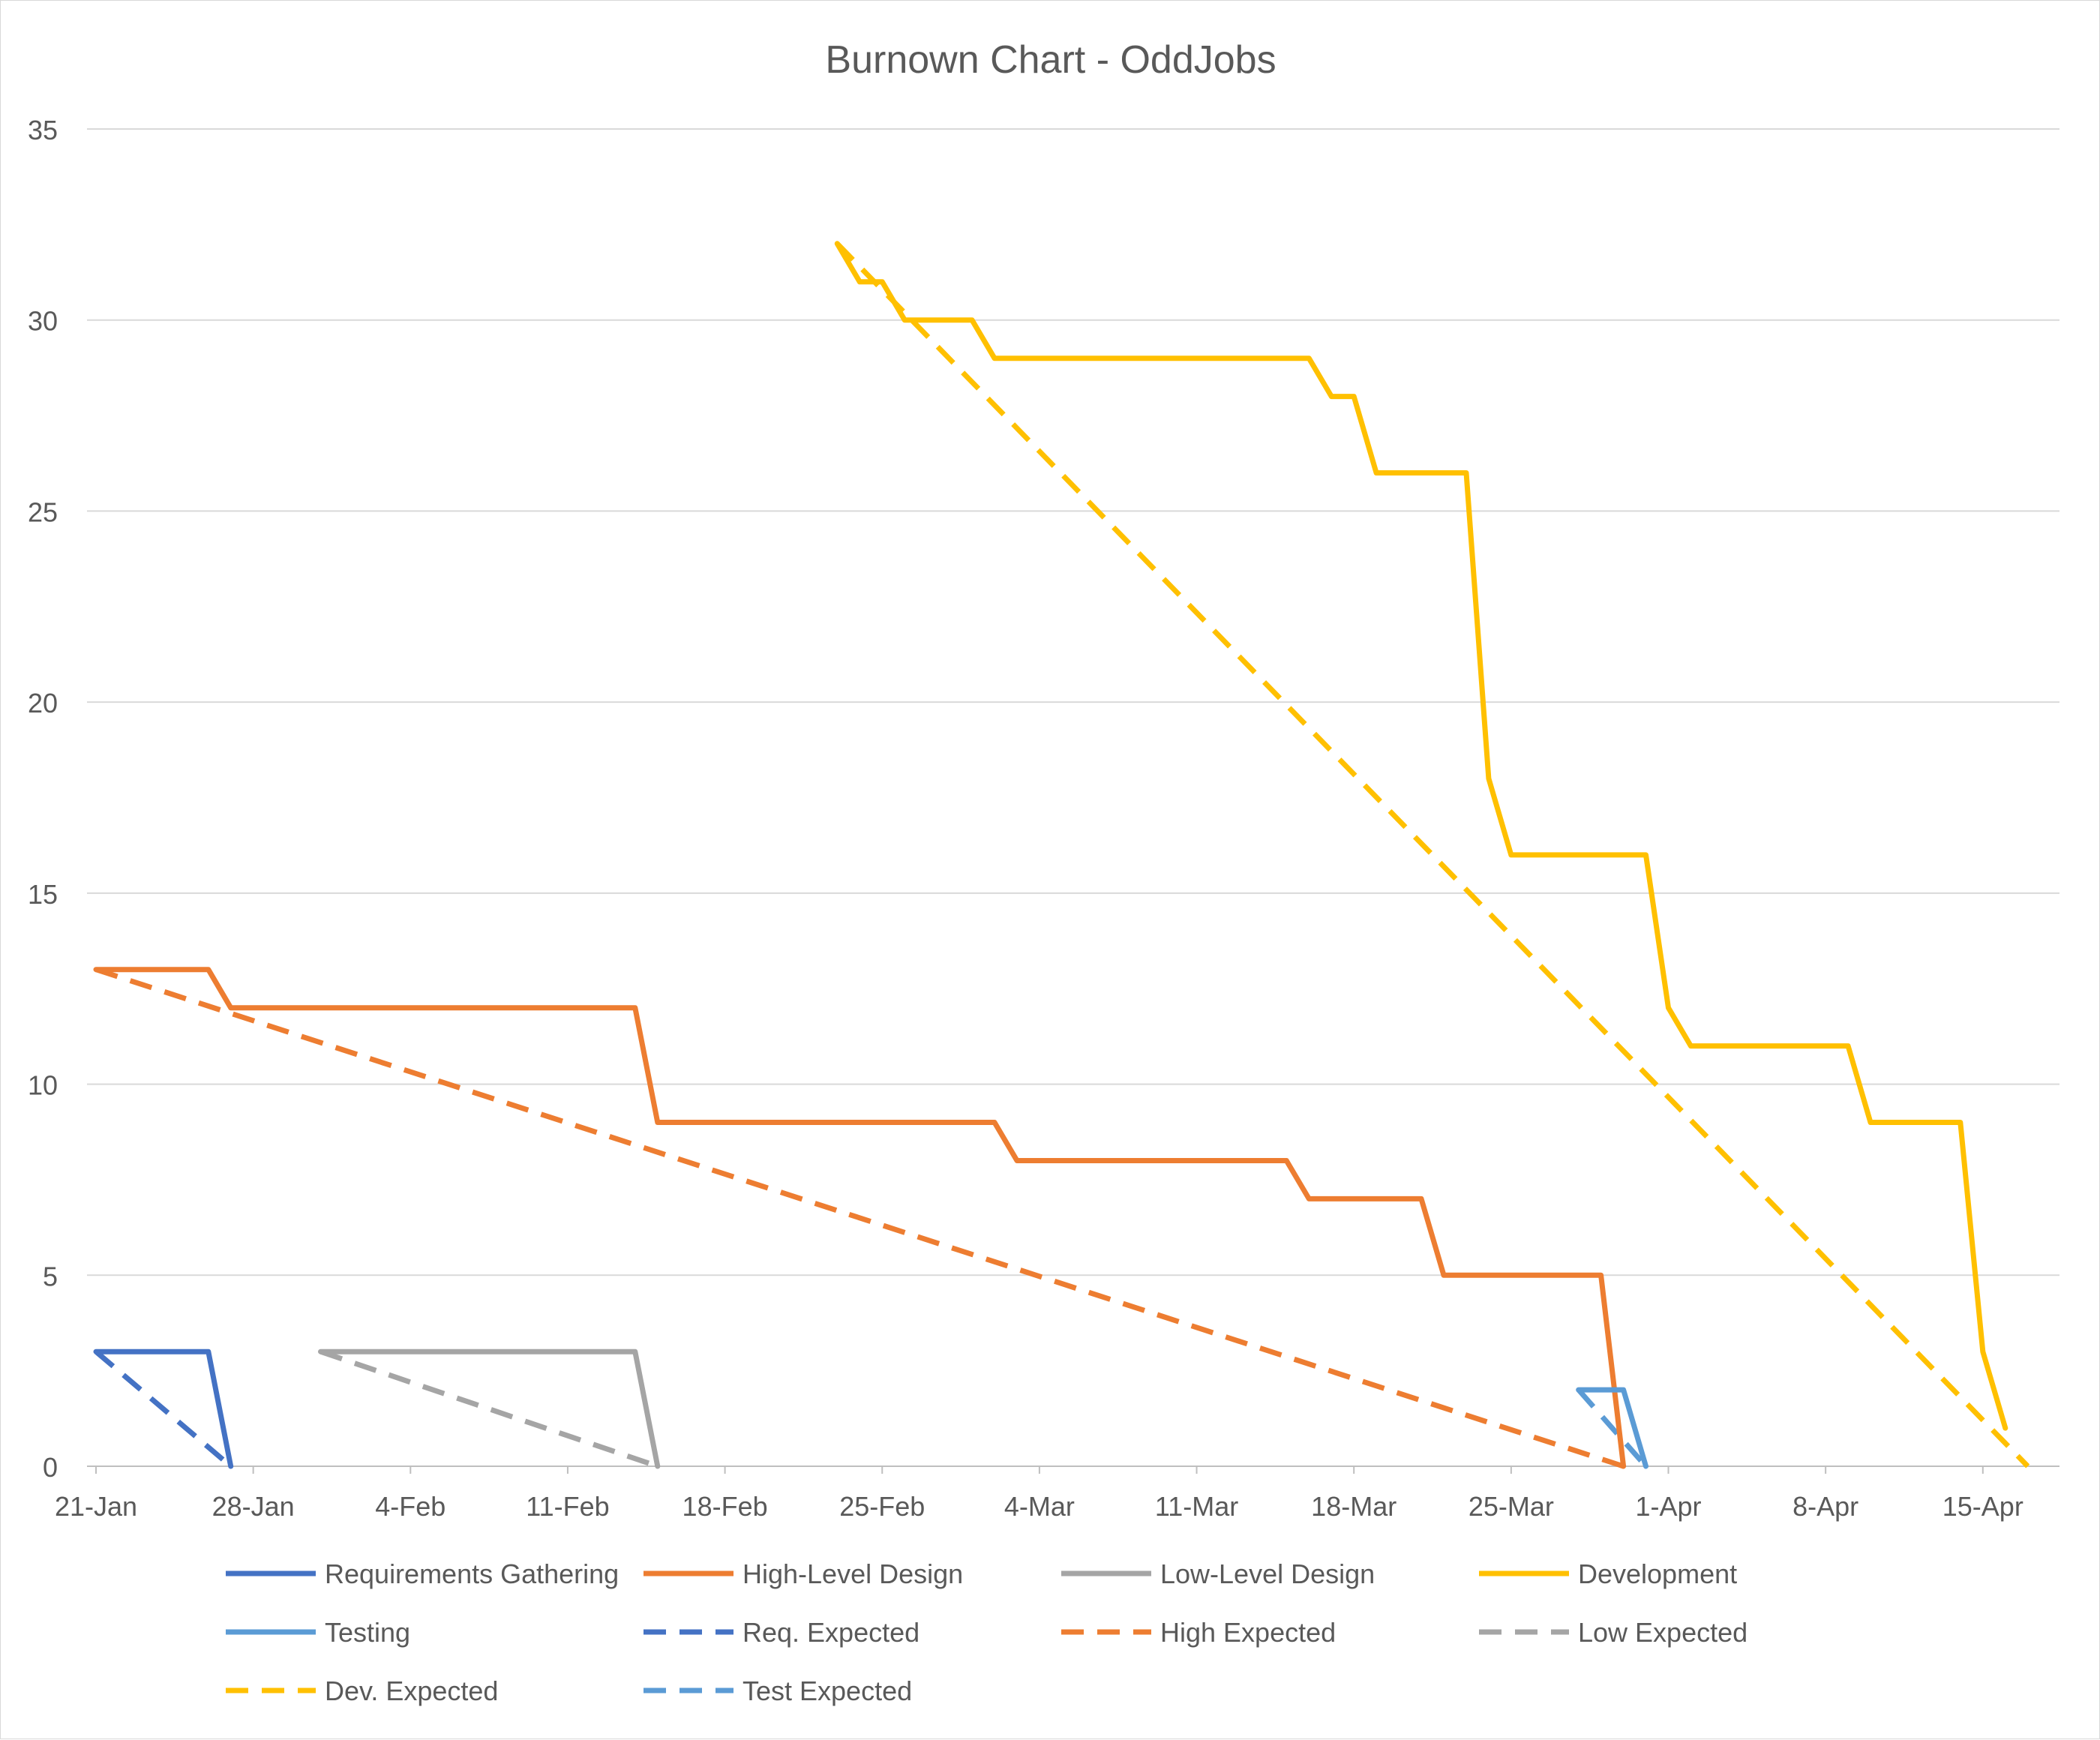 This screenshot has width=2100, height=1740. I want to click on x-tick-label: 4-Mar, so click(1039, 1506).